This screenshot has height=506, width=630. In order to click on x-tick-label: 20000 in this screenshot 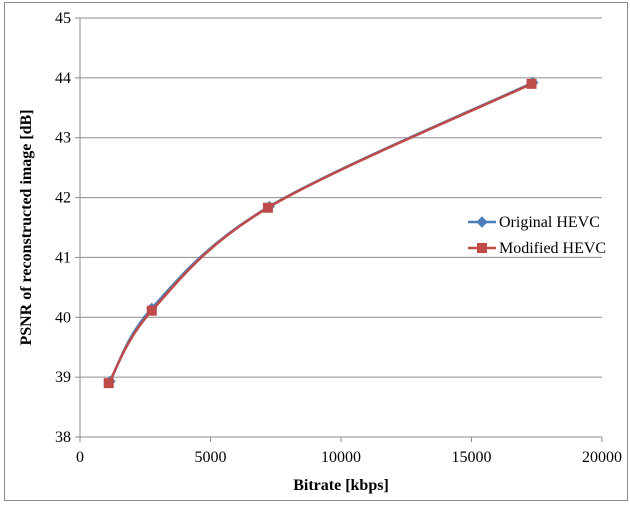, I will do `click(602, 457)`.